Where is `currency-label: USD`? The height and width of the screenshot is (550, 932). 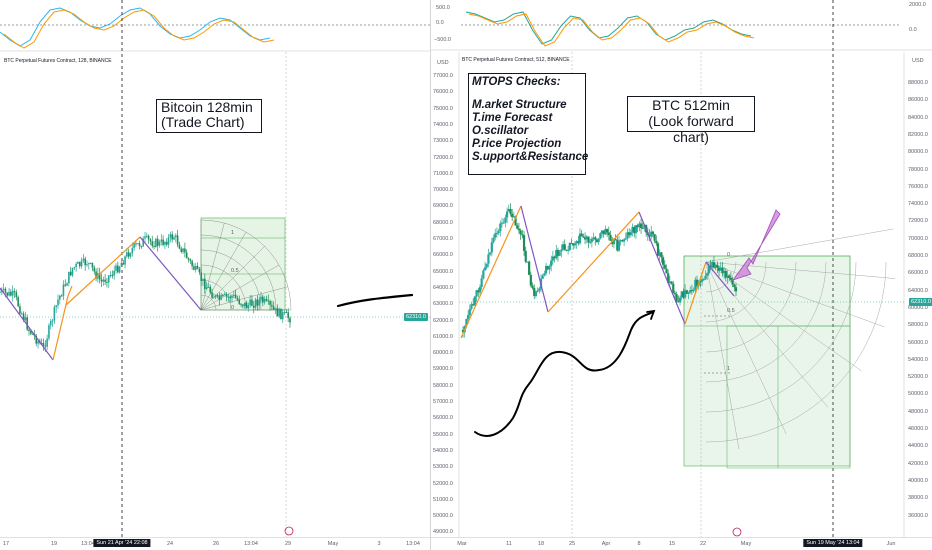
currency-label: USD is located at coordinates (443, 63).